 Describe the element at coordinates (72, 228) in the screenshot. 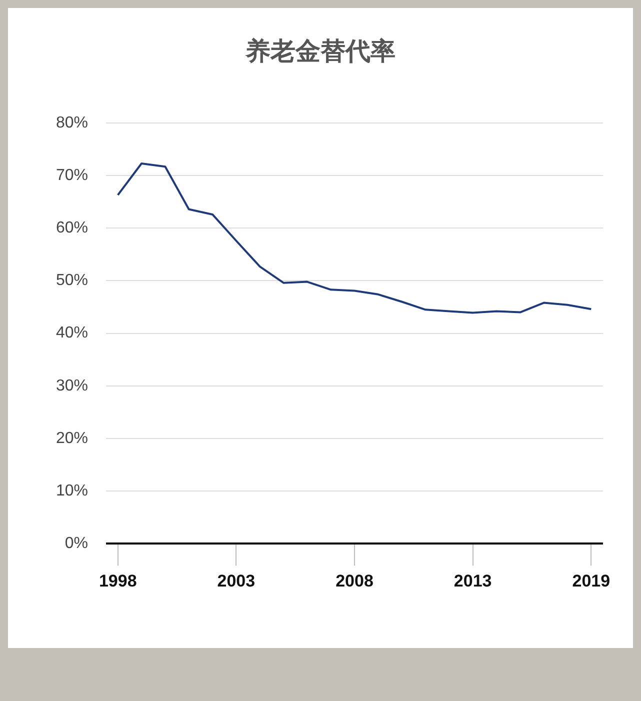

I see `y-tick-label: 60%` at that location.